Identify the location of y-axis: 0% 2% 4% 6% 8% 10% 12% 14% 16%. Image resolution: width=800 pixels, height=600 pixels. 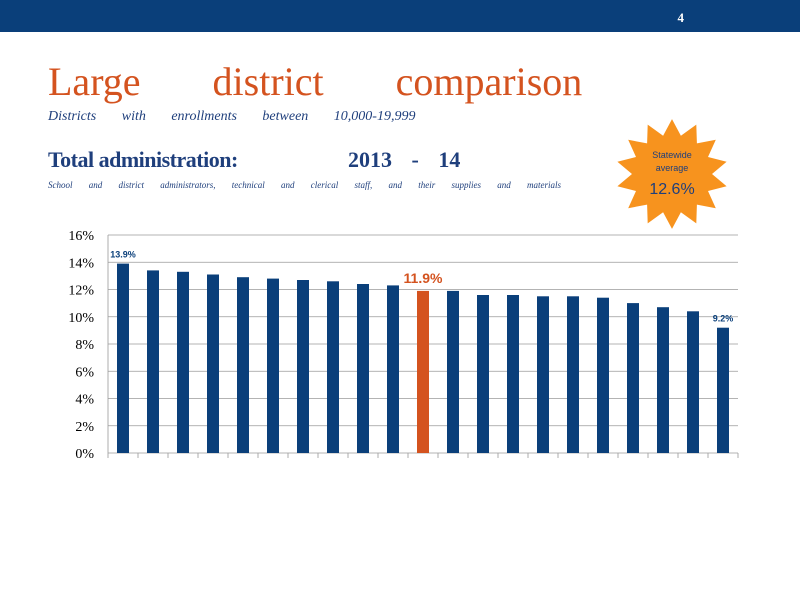
(88, 345).